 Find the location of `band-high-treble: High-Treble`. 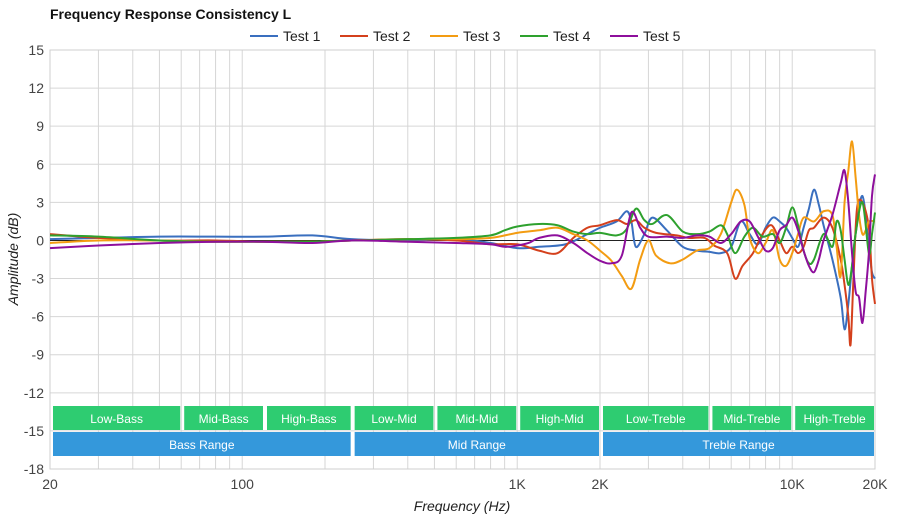

band-high-treble: High-Treble is located at coordinates (834, 418).